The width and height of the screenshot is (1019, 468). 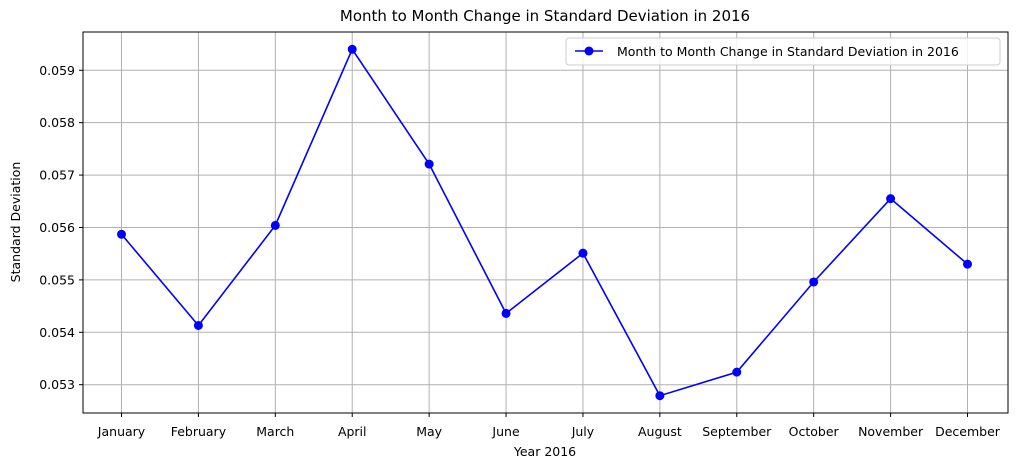 What do you see at coordinates (15, 222) in the screenshot?
I see `y-axis-label: Standard Deviation` at bounding box center [15, 222].